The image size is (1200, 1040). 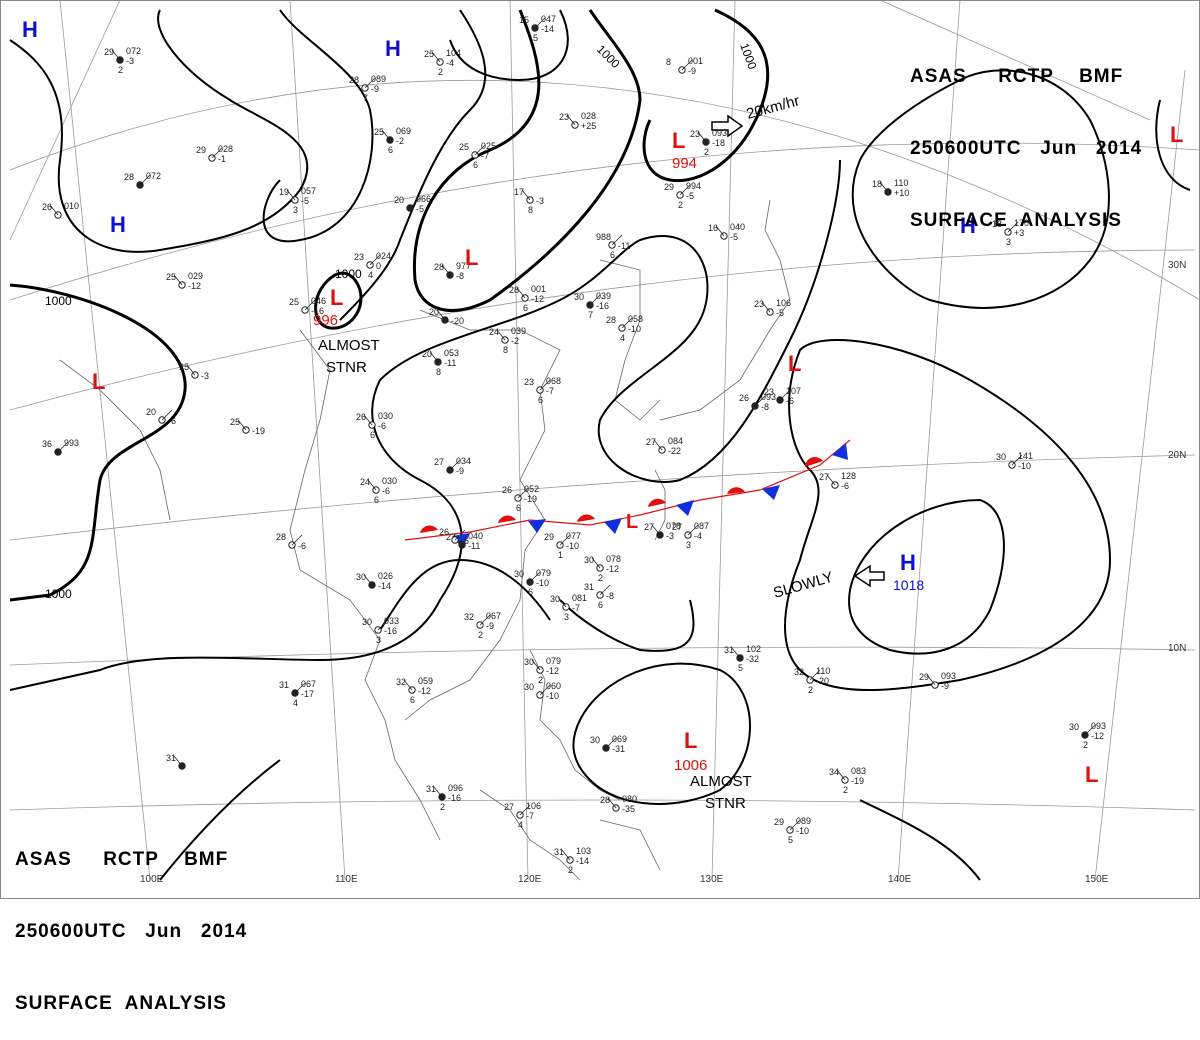 I want to click on station-temperature: 30, so click(x=519, y=574).